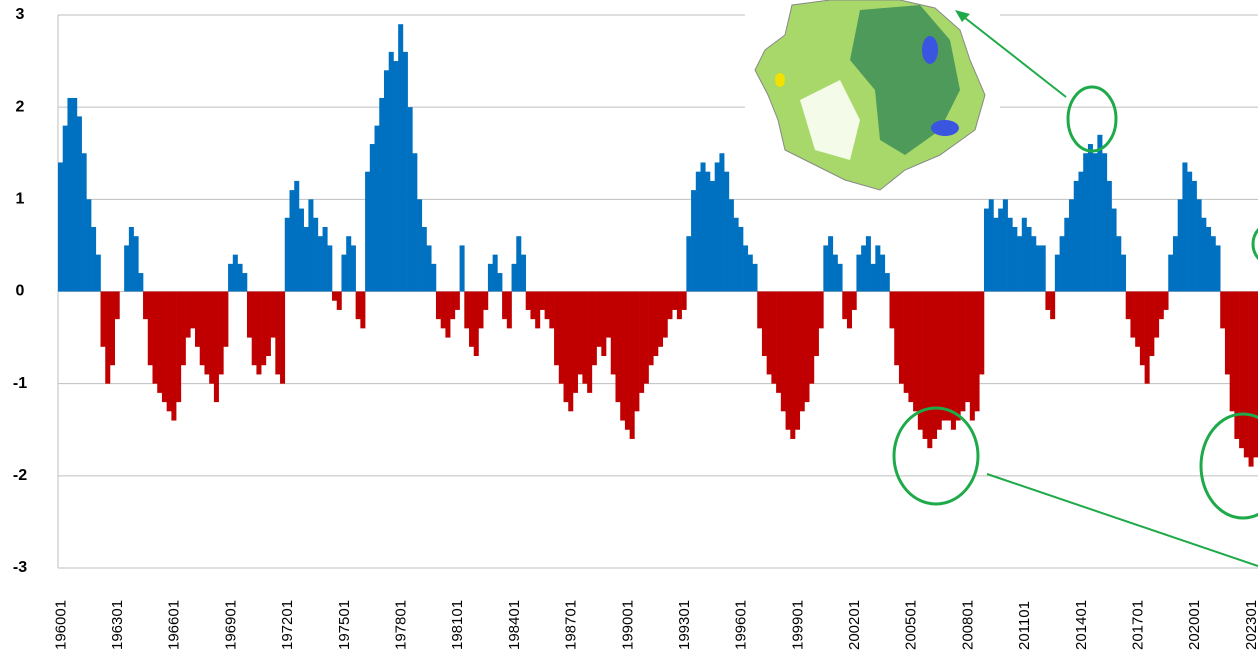 Image resolution: width=1258 pixels, height=654 pixels. Describe the element at coordinates (930, 50) in the screenshot. I see `map-region` at that location.